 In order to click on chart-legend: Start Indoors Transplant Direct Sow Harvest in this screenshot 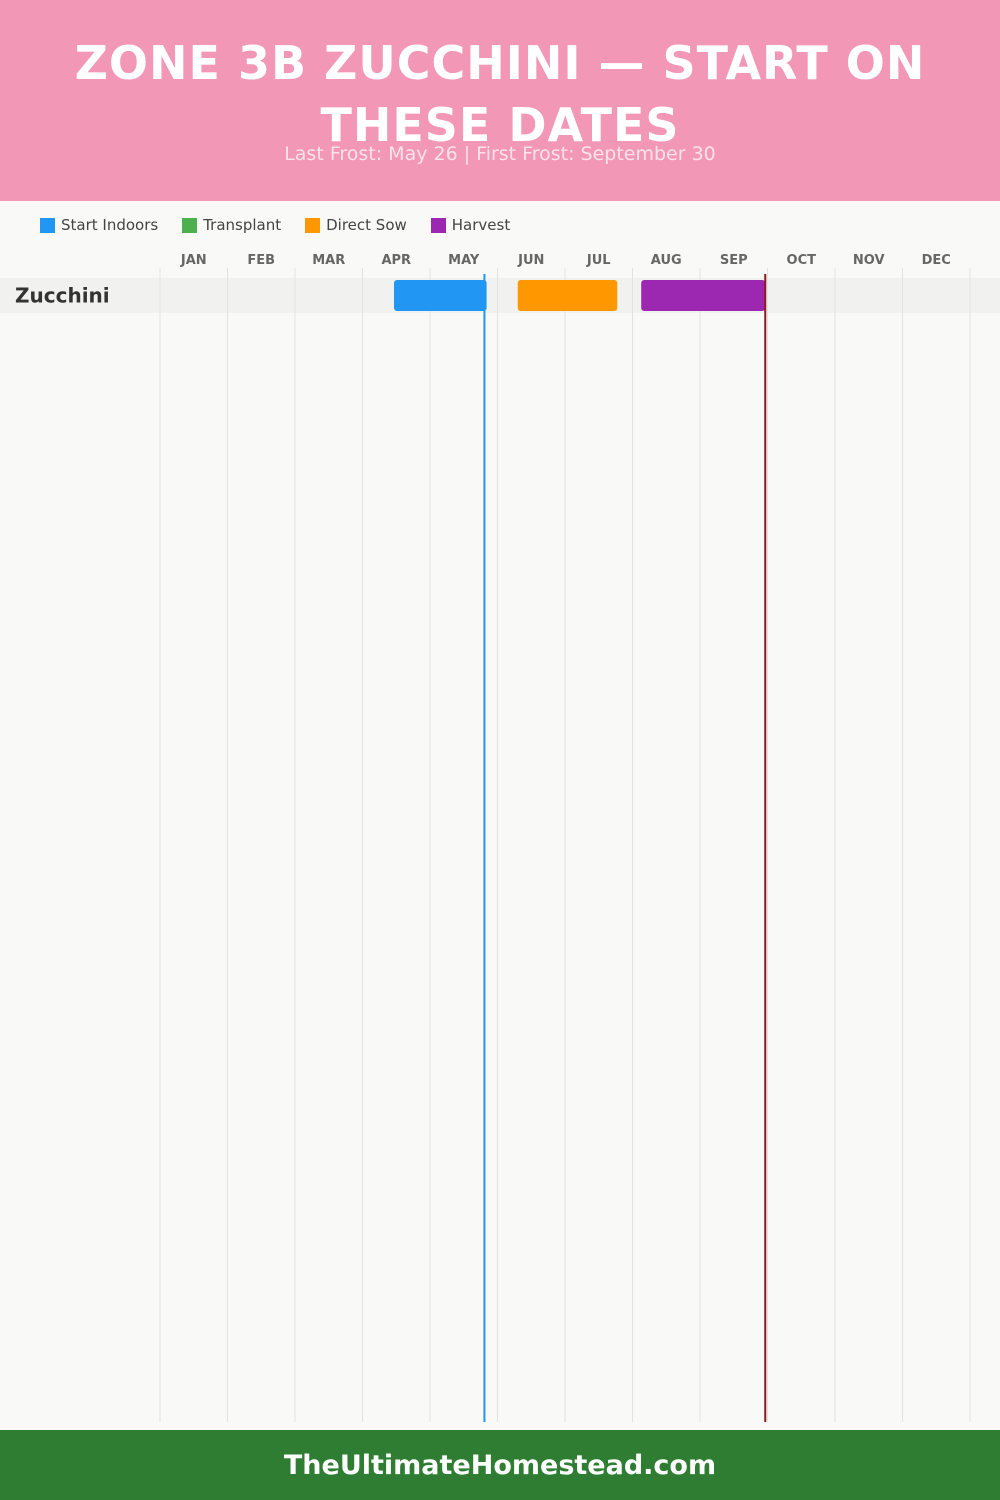, I will do `click(287, 225)`.